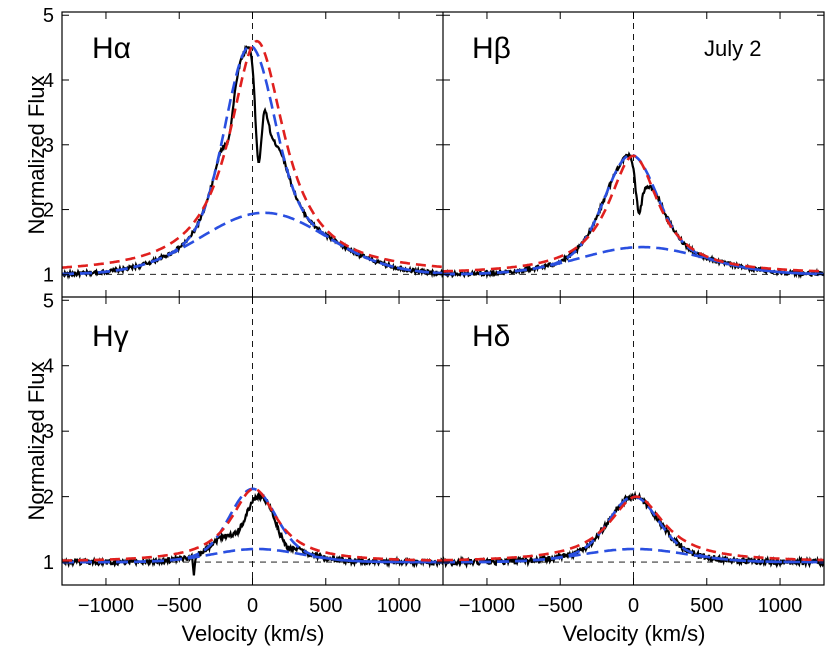 Image resolution: width=830 pixels, height=650 pixels. I want to click on gaussian-fit-h-gamma, so click(252, 525).